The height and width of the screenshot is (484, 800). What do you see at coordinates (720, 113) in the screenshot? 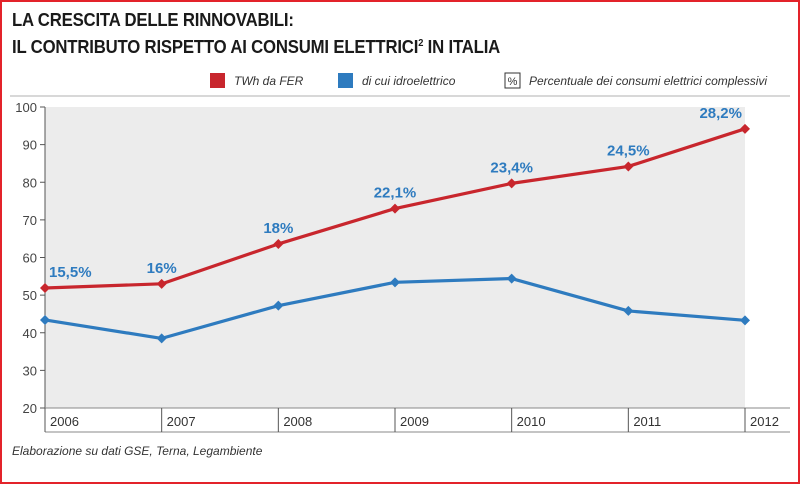
I see `data-label: 28,2%` at bounding box center [720, 113].